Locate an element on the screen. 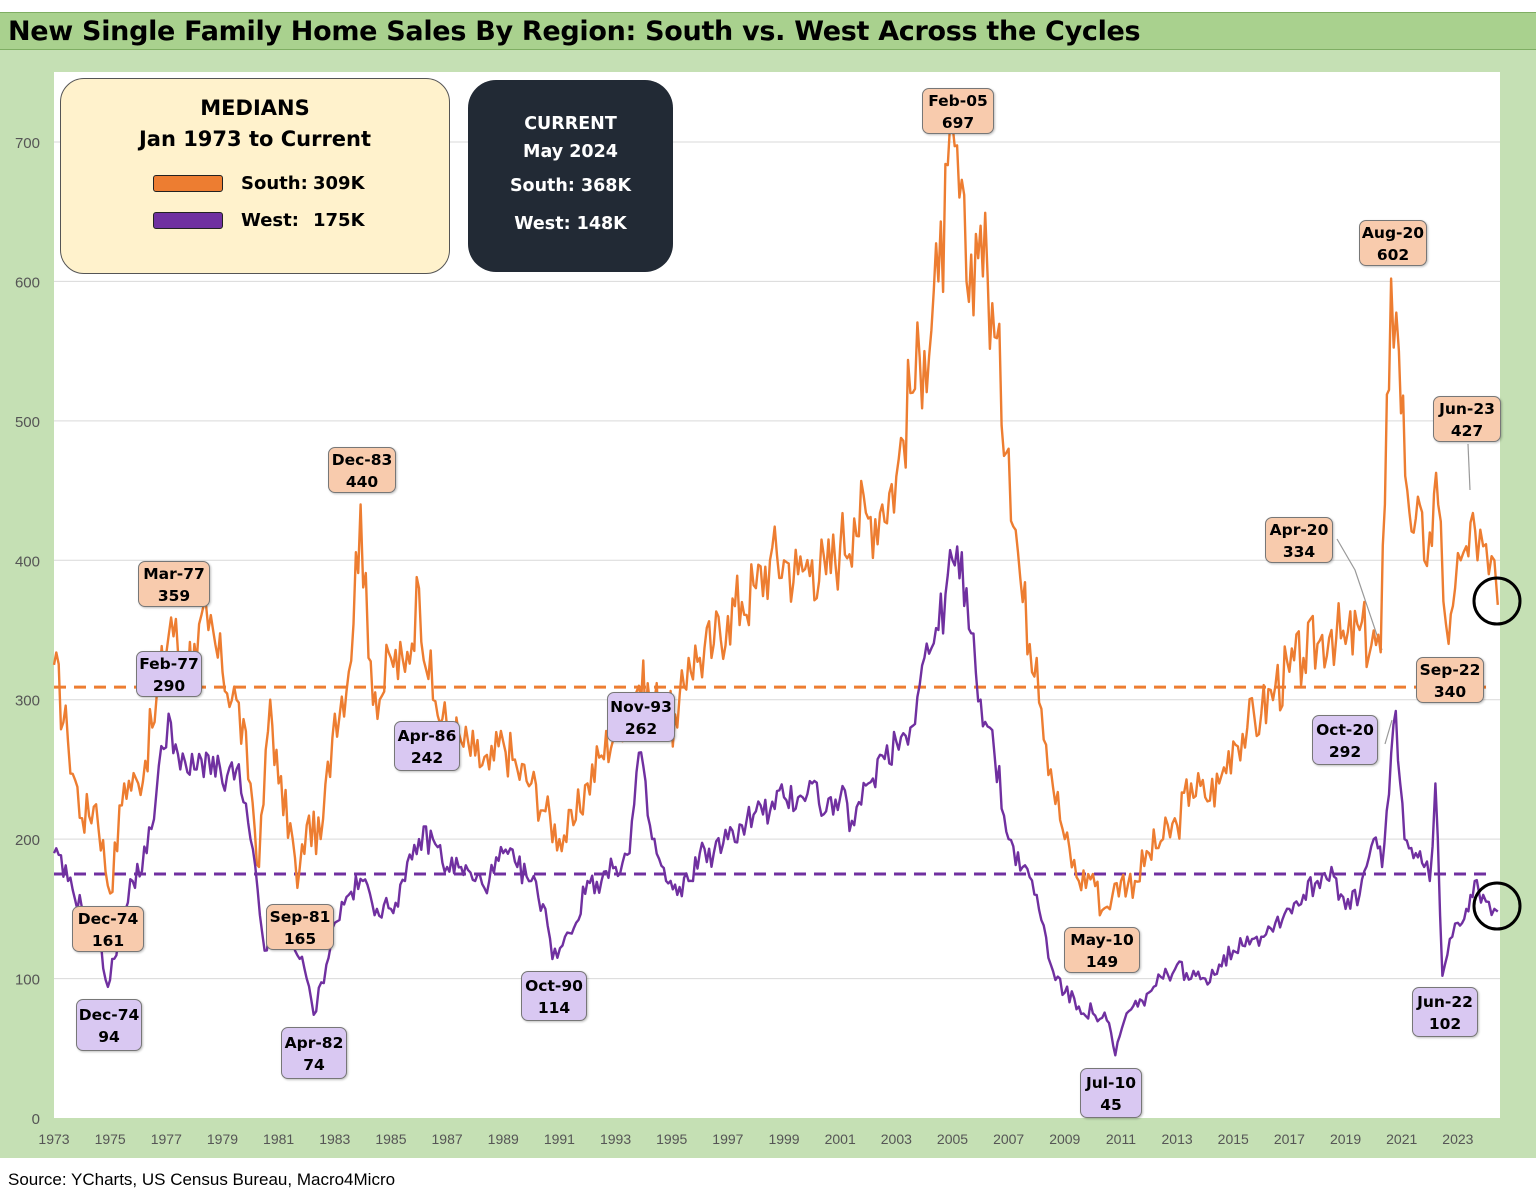 This screenshot has height=1196, width=1536. x-tick-label: 2017 is located at coordinates (1289, 1139).